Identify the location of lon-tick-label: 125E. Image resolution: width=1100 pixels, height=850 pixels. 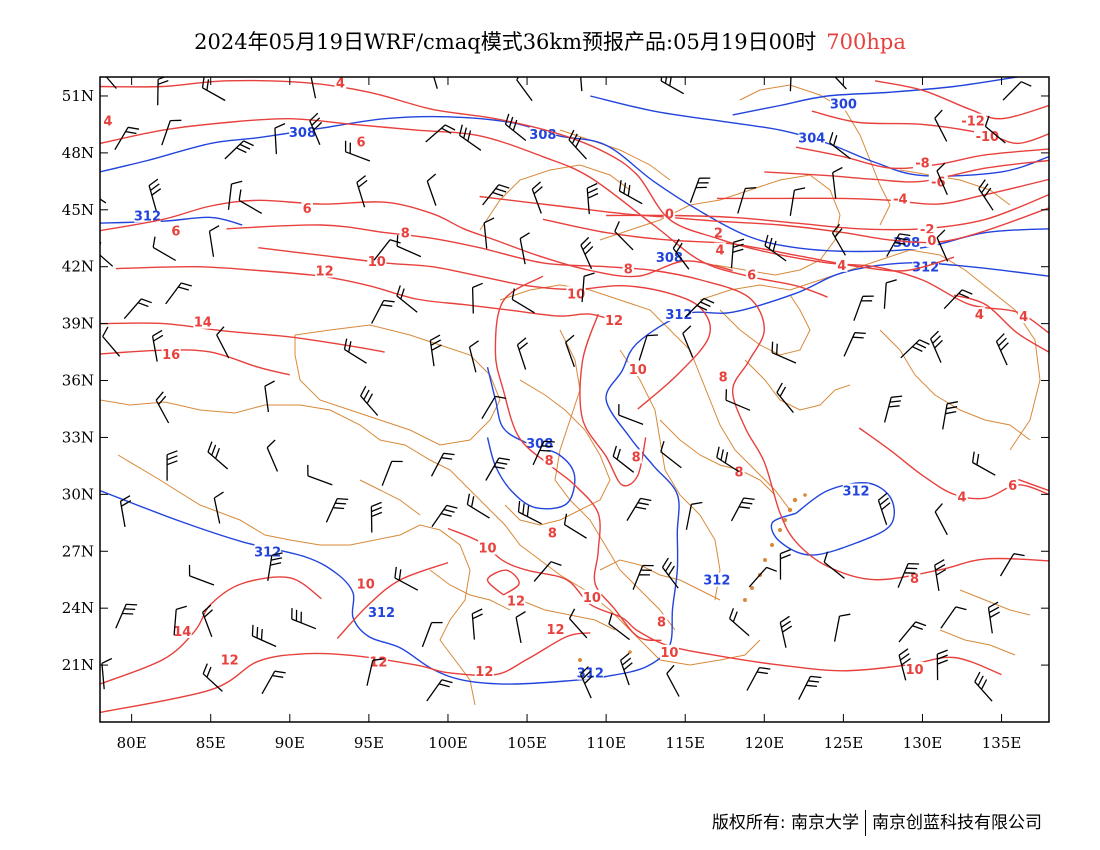
(844, 743).